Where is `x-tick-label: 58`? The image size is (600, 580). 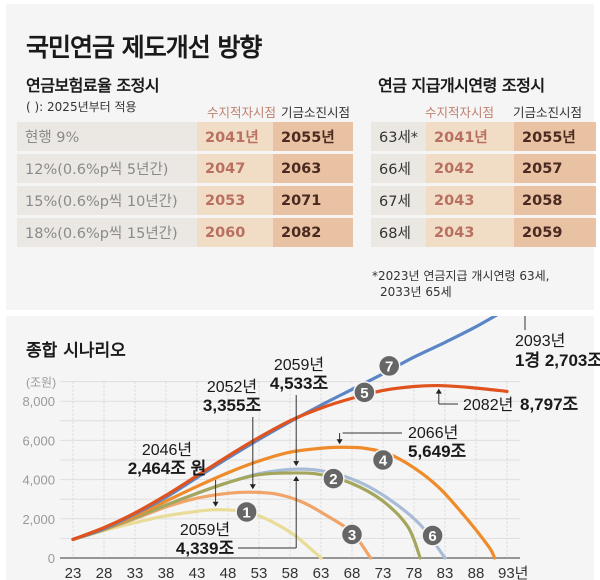 x-tick-label: 58 is located at coordinates (290, 572).